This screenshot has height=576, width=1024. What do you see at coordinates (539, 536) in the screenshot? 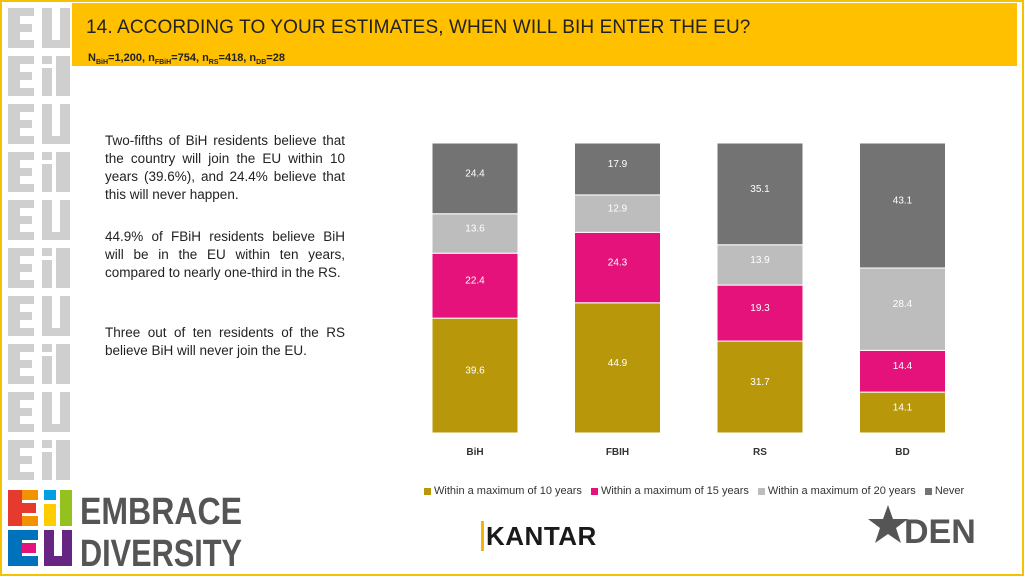
I see `kantar-logo: KANTAR` at bounding box center [539, 536].